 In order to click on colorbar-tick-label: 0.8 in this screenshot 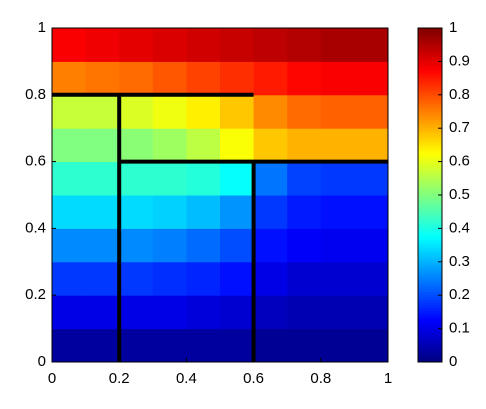, I will do `click(459, 94)`.